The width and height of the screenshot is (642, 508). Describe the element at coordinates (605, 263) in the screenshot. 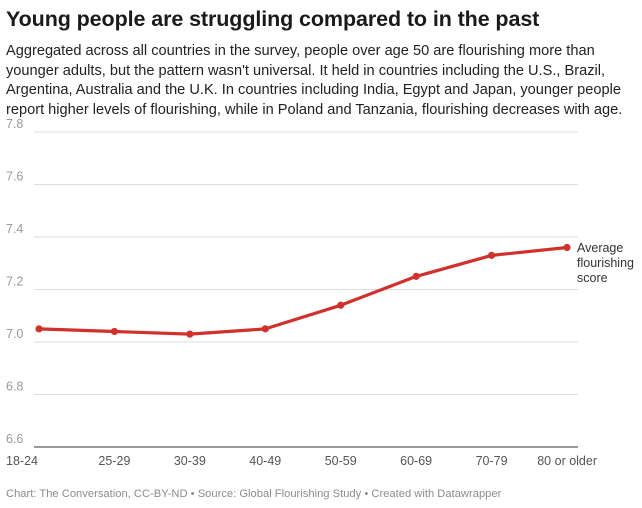

I see `series-label: Average flourishing score` at that location.